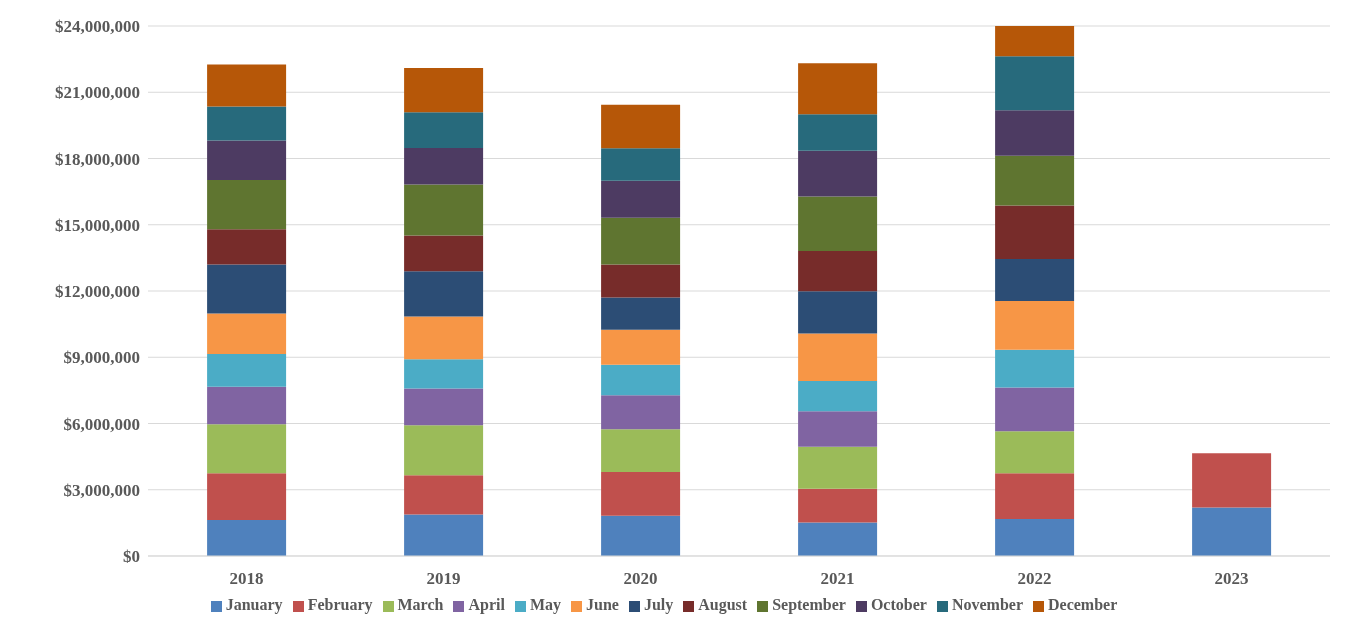 The height and width of the screenshot is (626, 1352). Describe the element at coordinates (97, 27) in the screenshot. I see `y-tick-label: $24,000,000` at that location.